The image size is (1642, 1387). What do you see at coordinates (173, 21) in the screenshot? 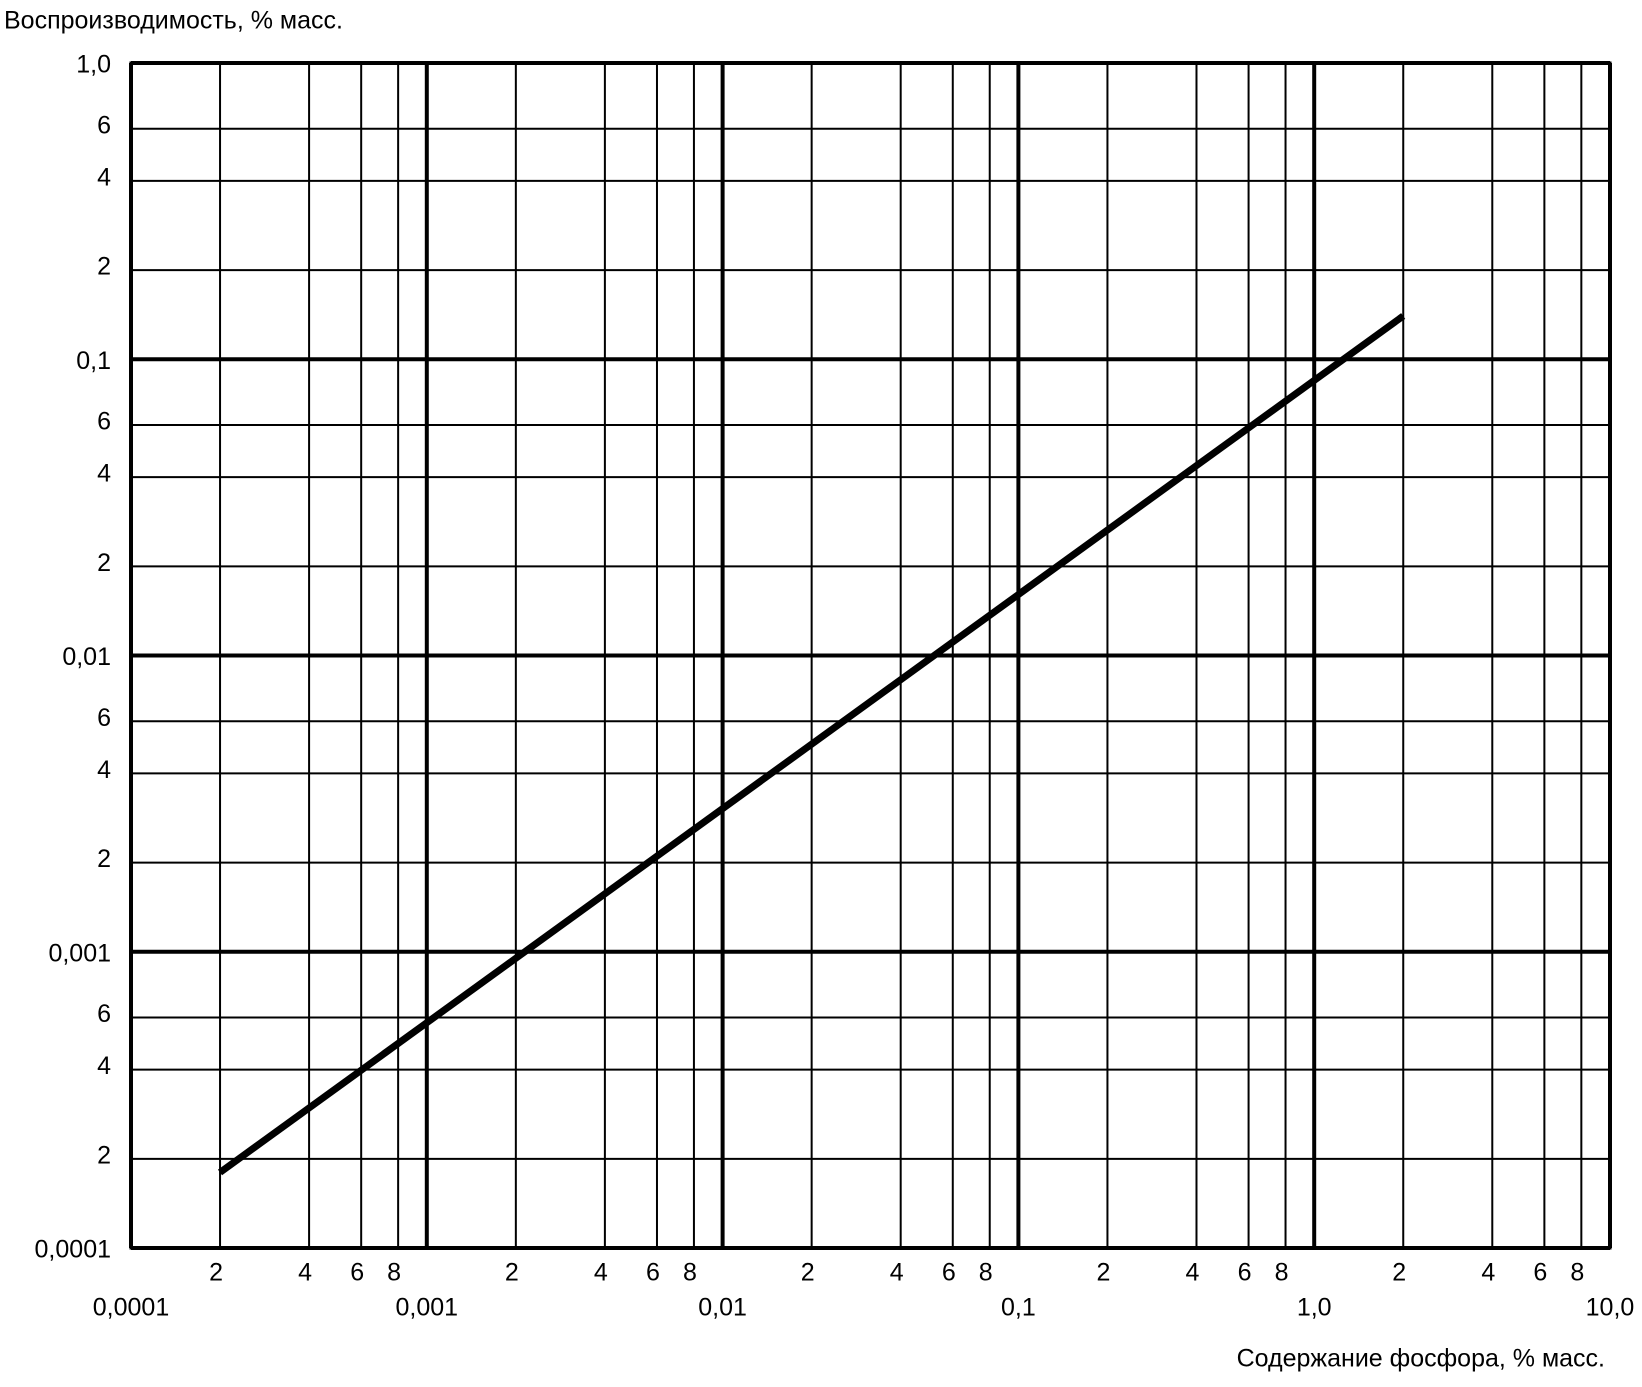
I see `chart-title: Воспроизводимость, % масс.` at bounding box center [173, 21].